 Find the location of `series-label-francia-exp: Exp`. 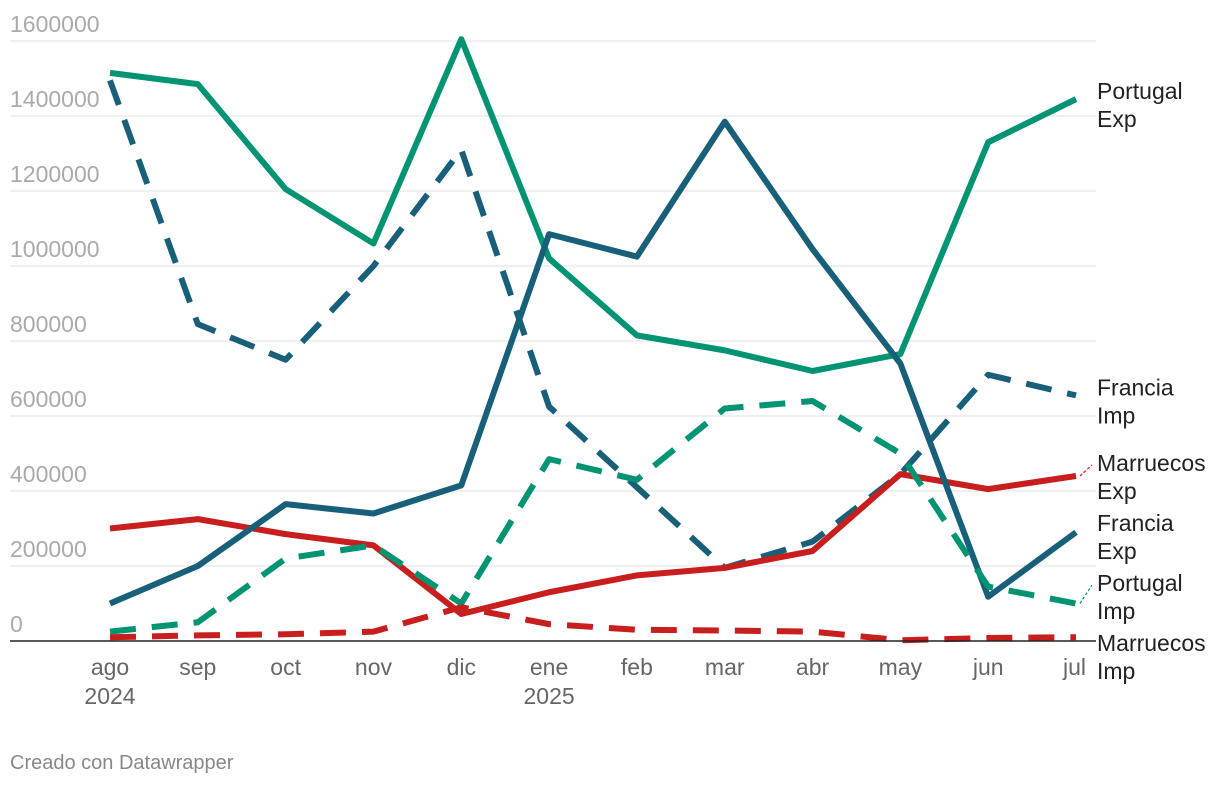

series-label-francia-exp: Exp is located at coordinates (1117, 551).